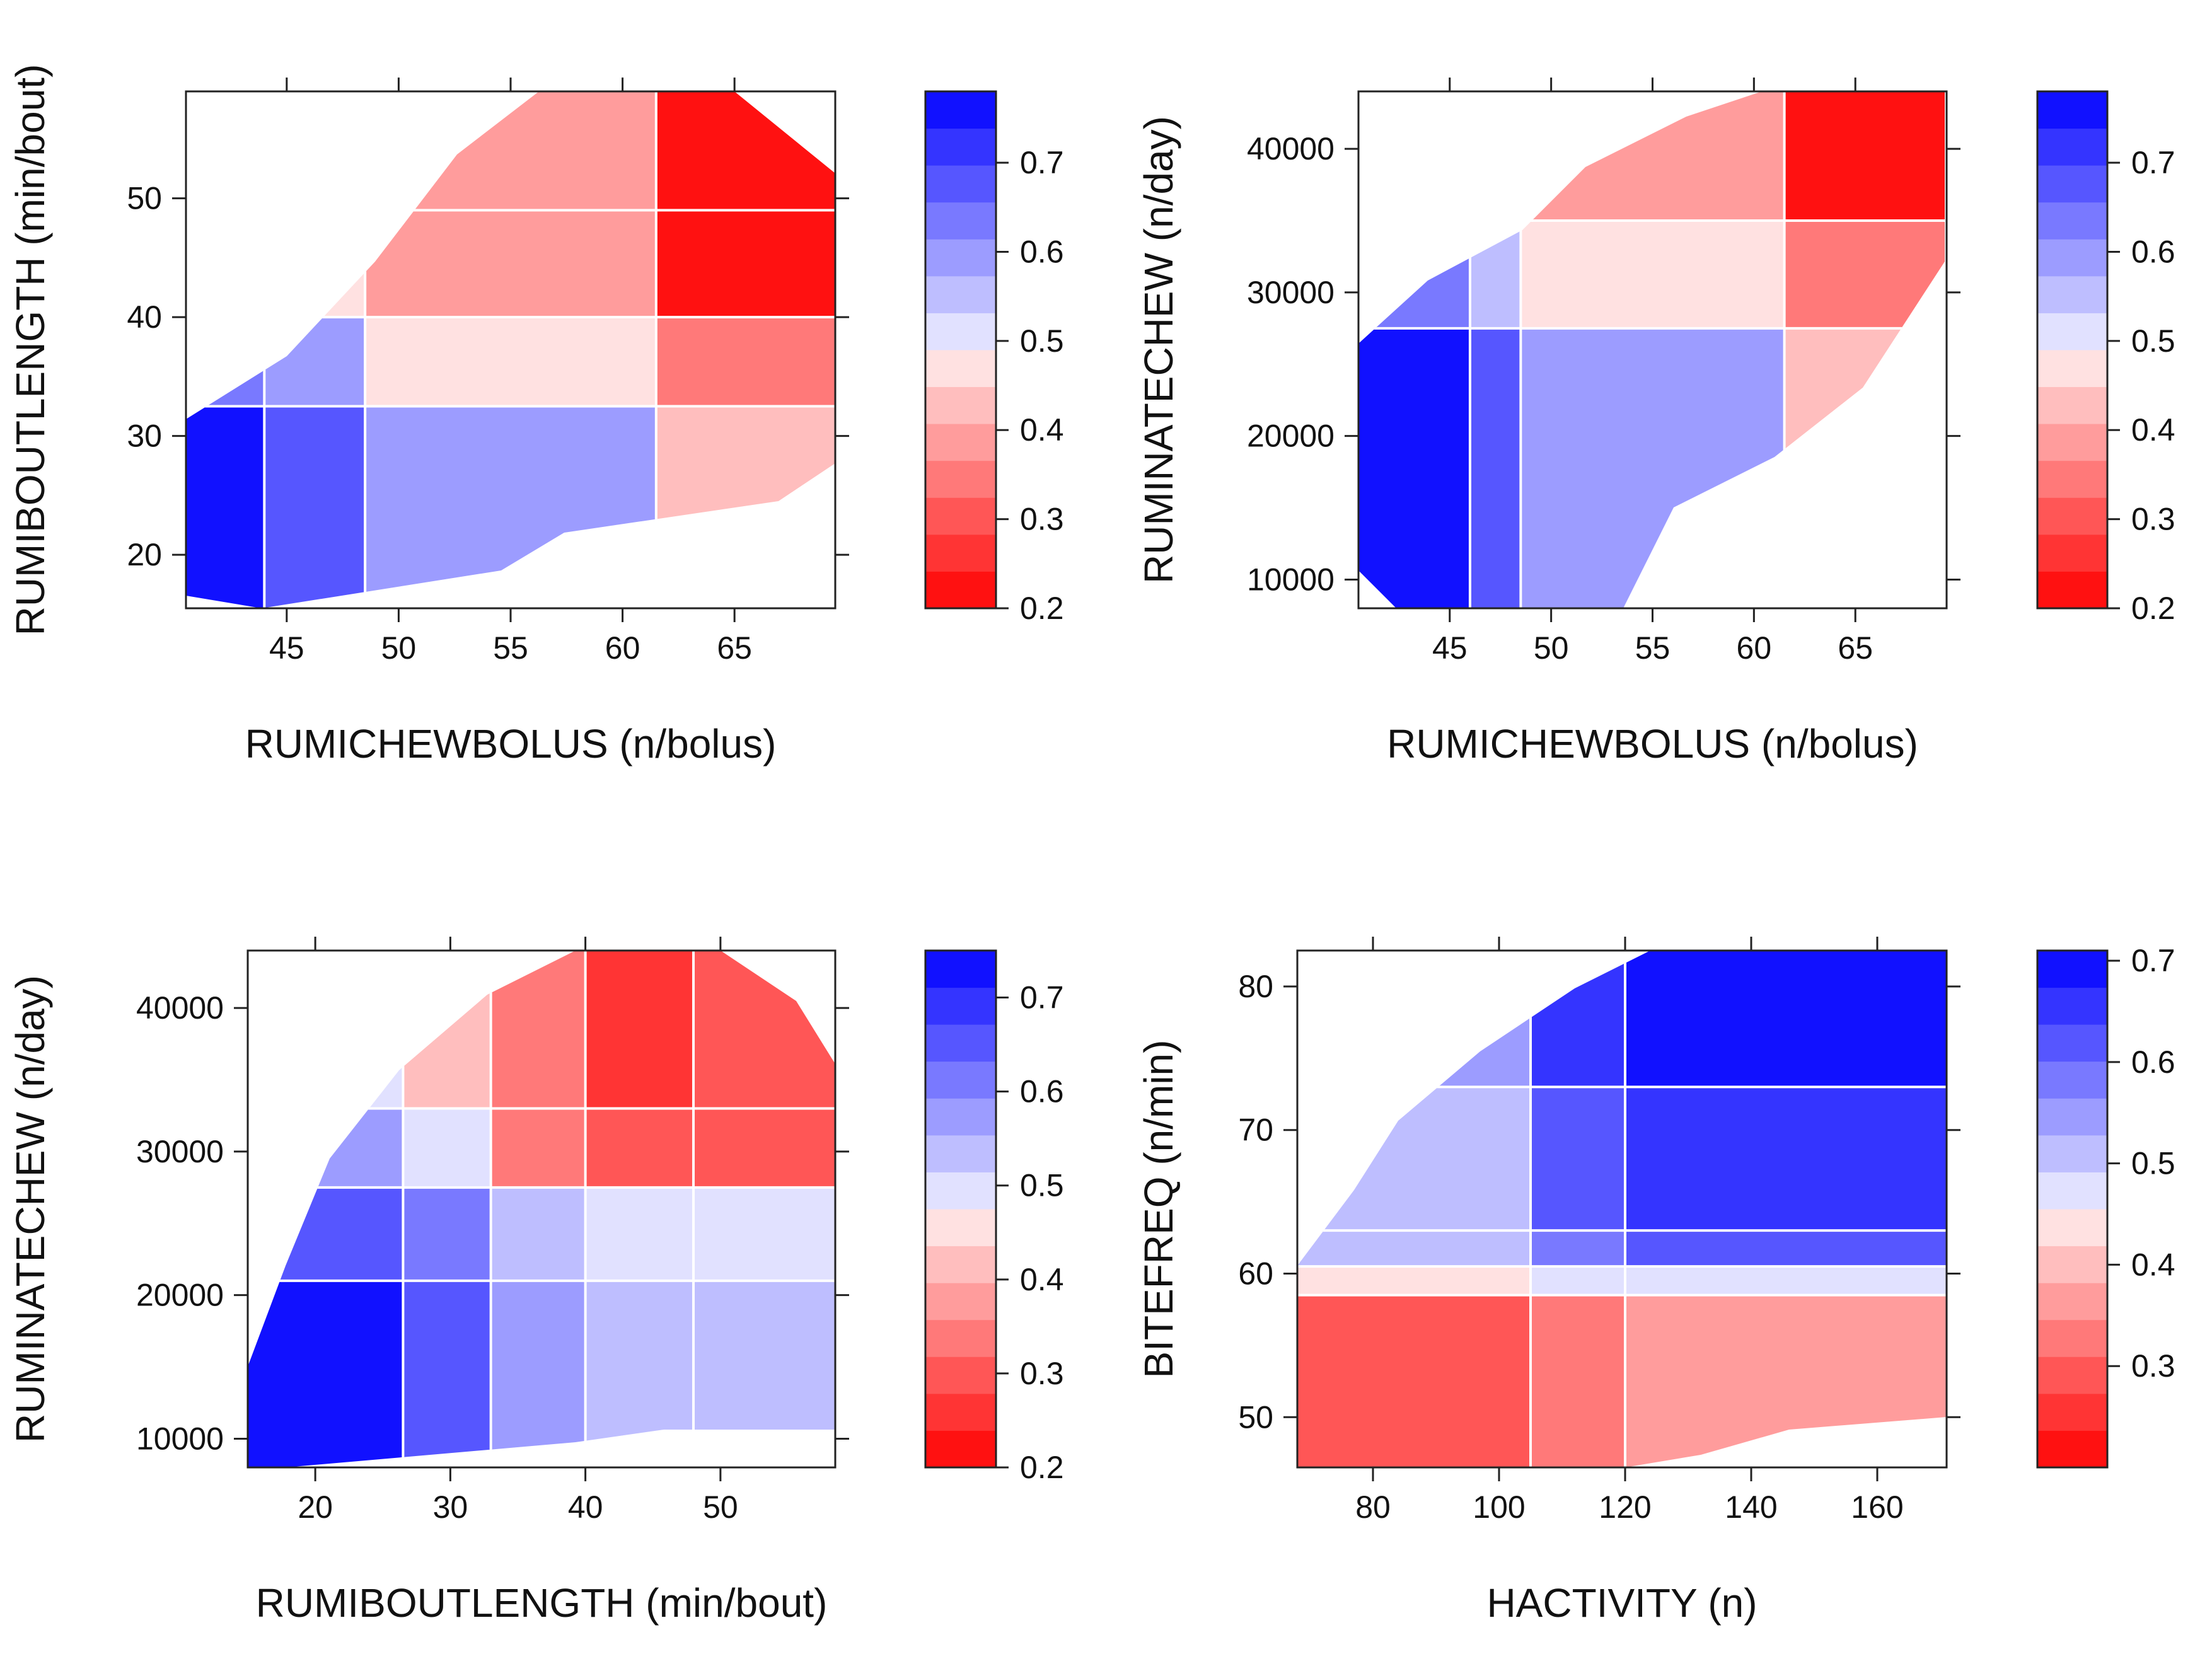 The image size is (2212, 1654). Describe the element at coordinates (1255, 1417) in the screenshot. I see `y-tick-label: 50` at that location.